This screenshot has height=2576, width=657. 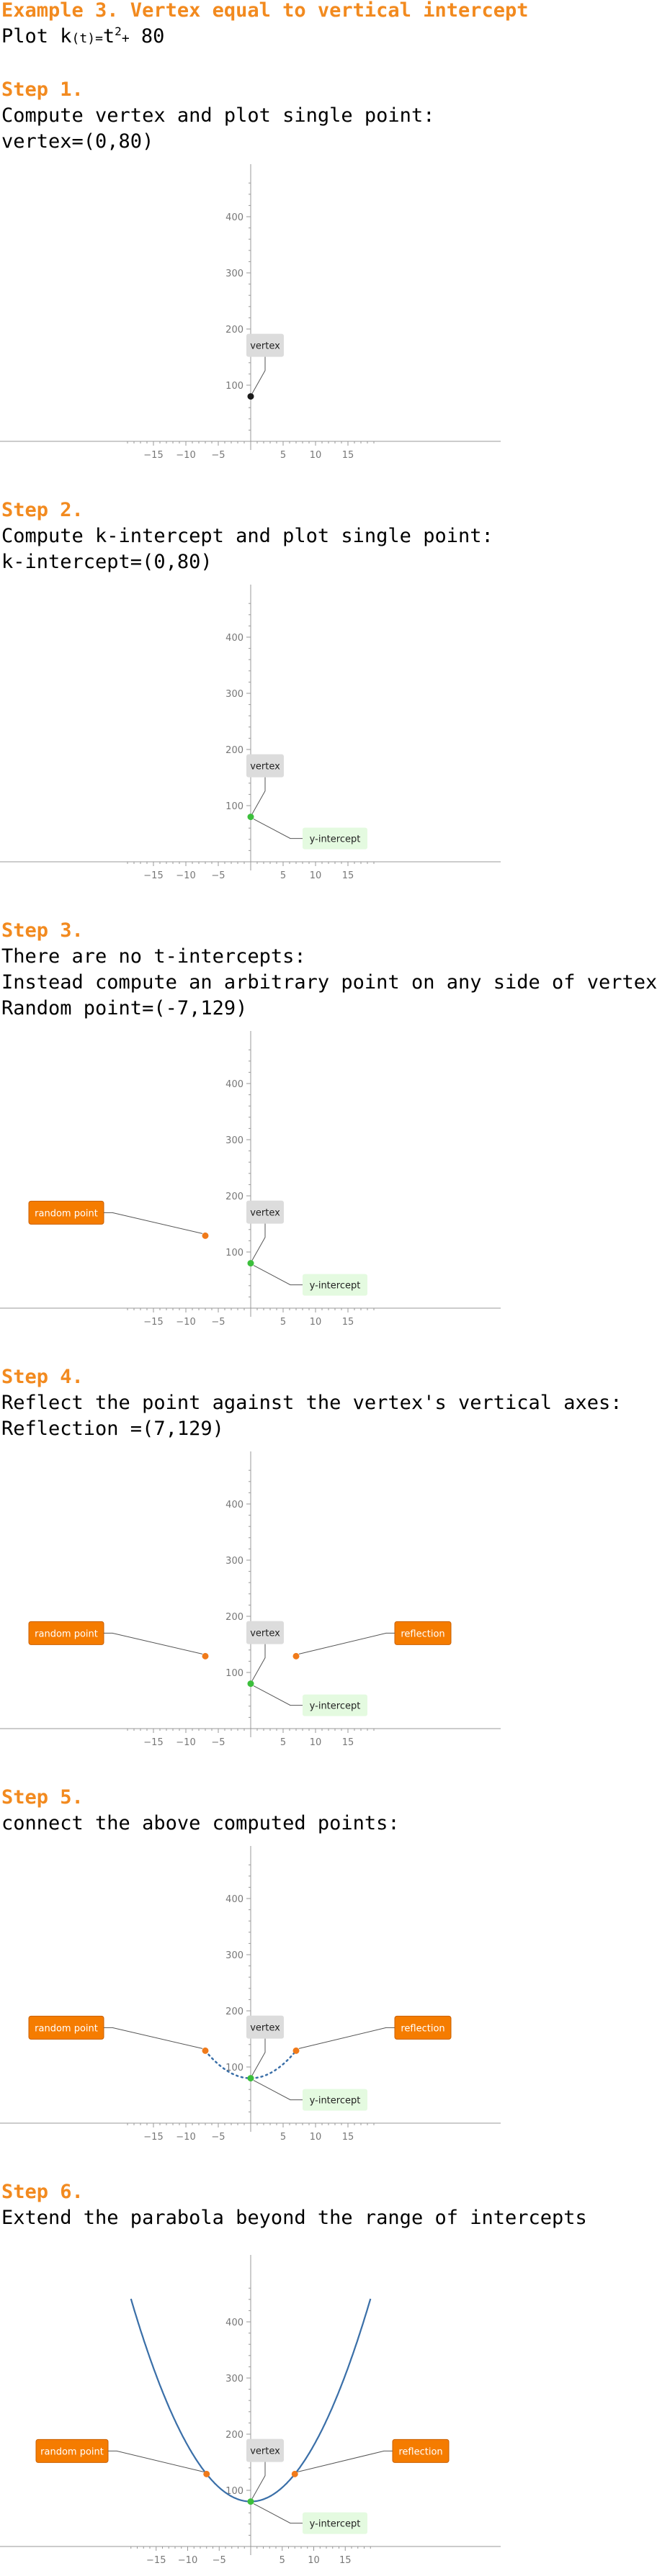 I want to click on step-1-line-2: vertex=(0,80), so click(x=77, y=141).